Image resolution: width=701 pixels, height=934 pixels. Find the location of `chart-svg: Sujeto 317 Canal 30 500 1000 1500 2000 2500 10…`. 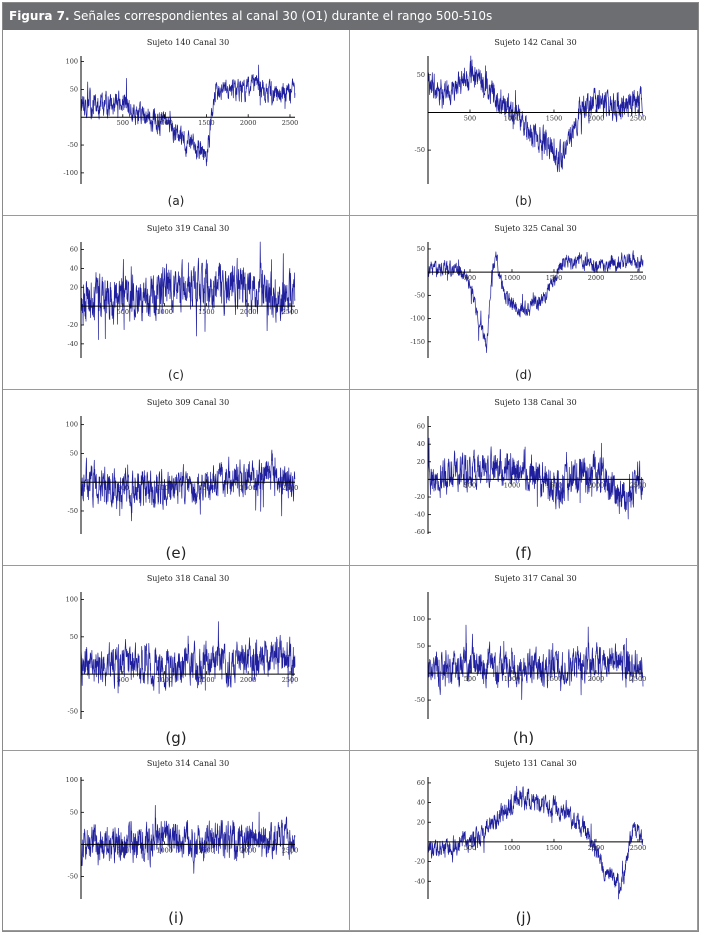

chart-svg: Sujeto 317 Canal 30 500 1000 1500 2000 2500 10… is located at coordinates (529, 646).